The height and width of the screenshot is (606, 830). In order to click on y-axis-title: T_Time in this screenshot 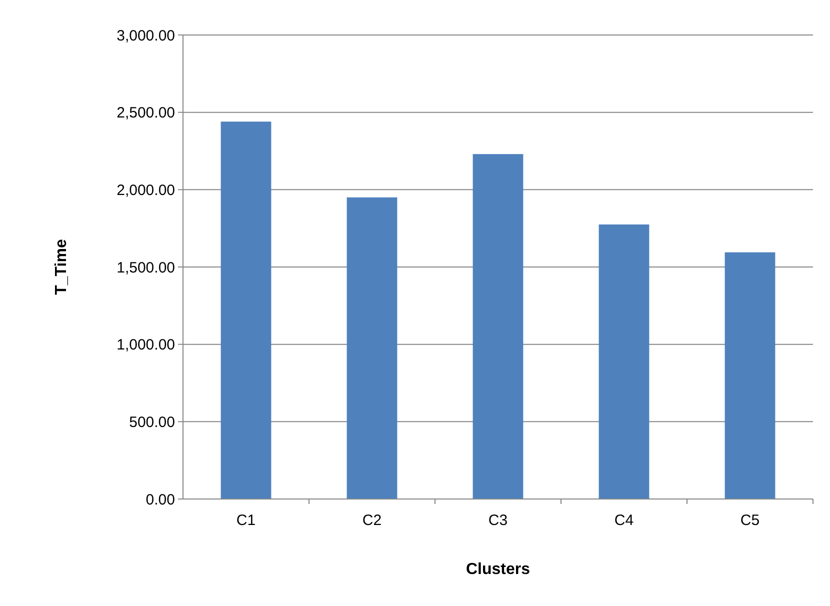, I will do `click(61, 267)`.